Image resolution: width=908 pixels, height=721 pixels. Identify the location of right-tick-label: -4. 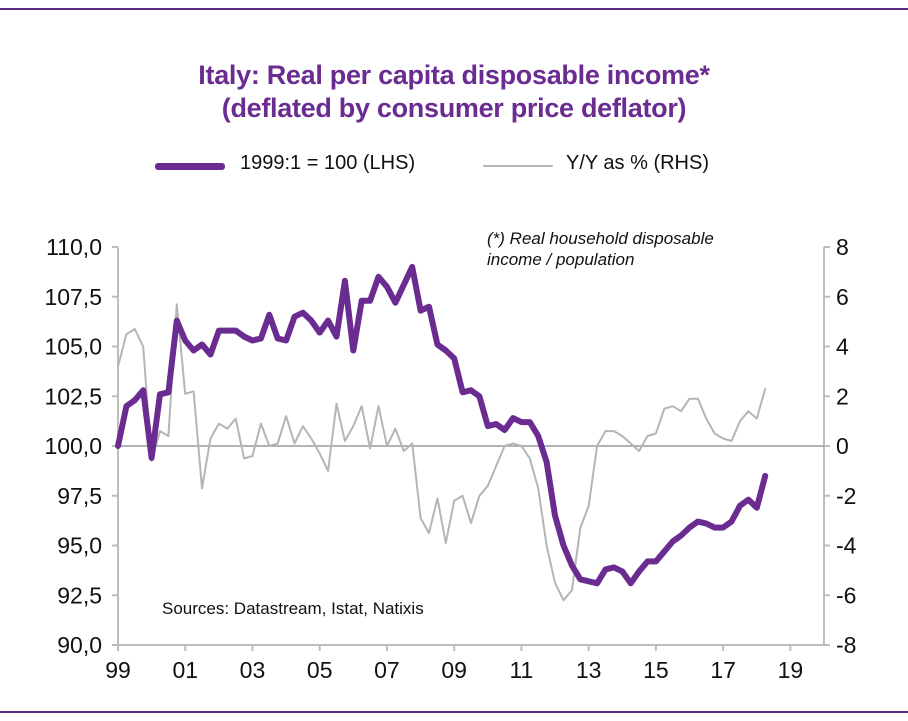
(846, 546).